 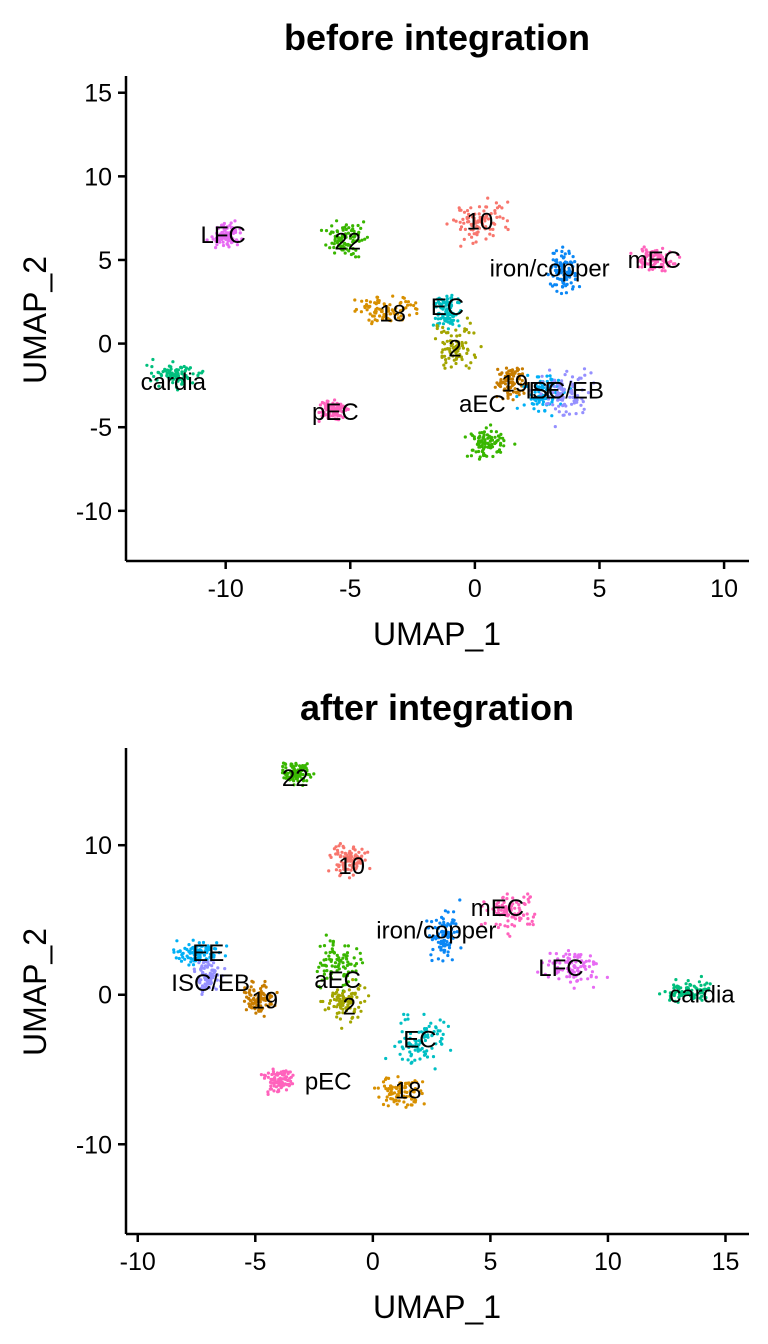 I want to click on chart-title: after integration, so click(x=437, y=707).